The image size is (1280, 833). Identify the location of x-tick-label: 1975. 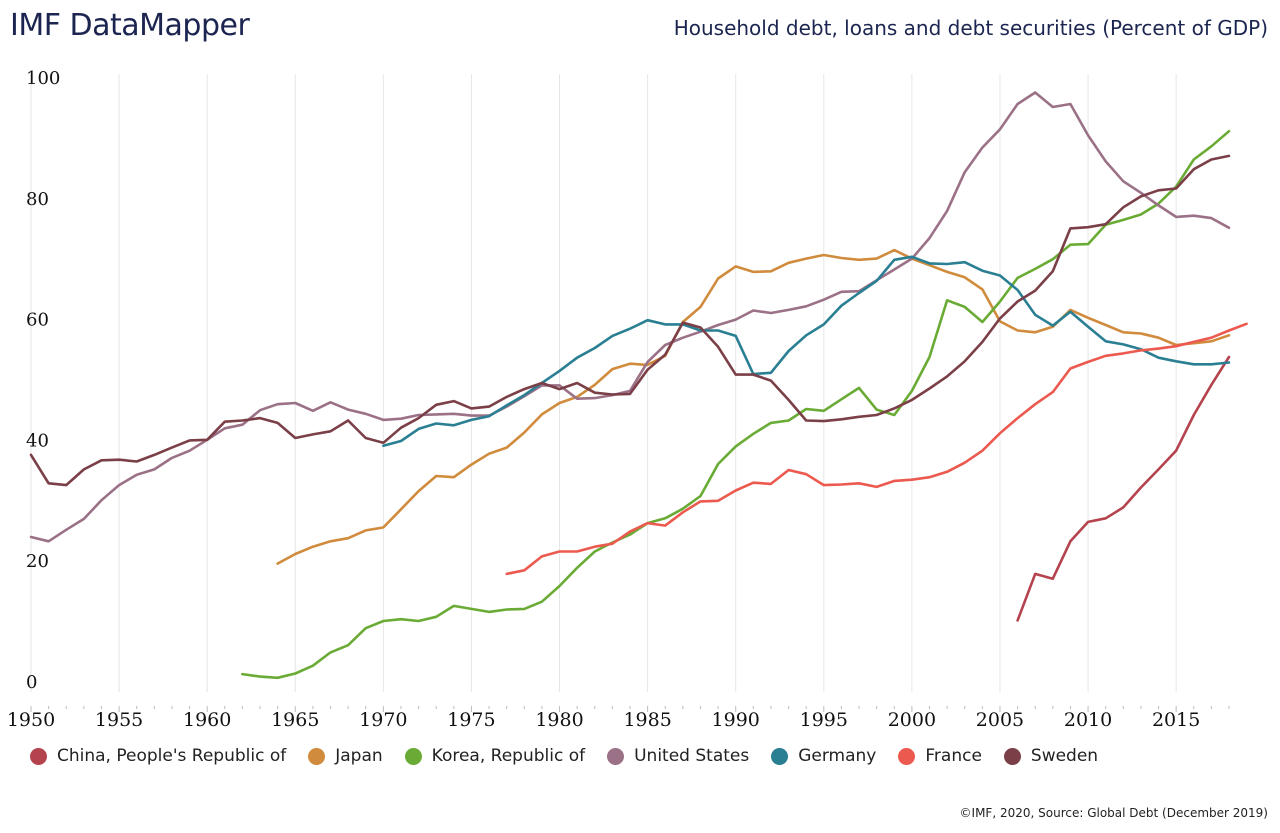
(471, 720).